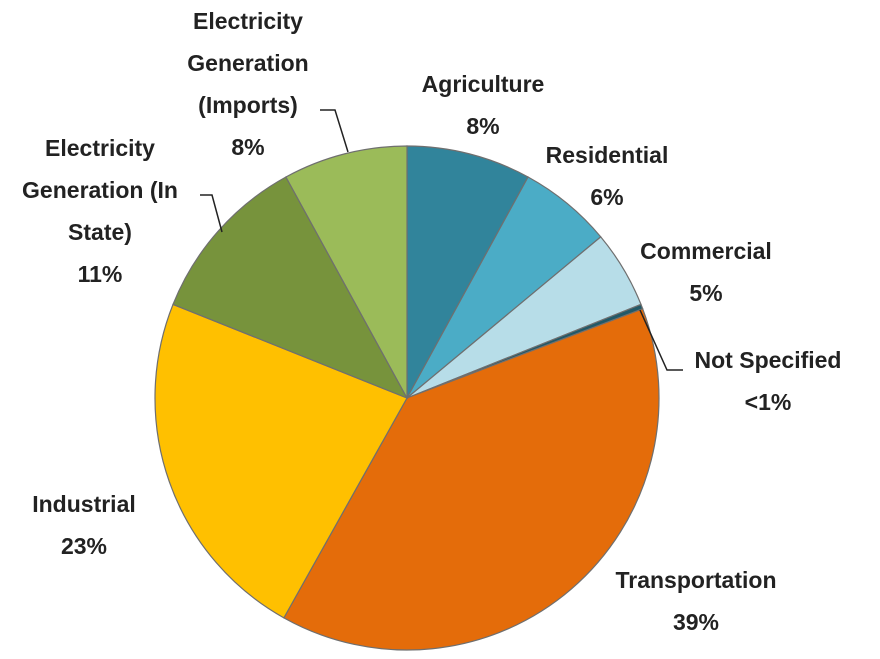 Image resolution: width=880 pixels, height=659 pixels. Describe the element at coordinates (607, 155) in the screenshot. I see `category-label: Residential` at that location.